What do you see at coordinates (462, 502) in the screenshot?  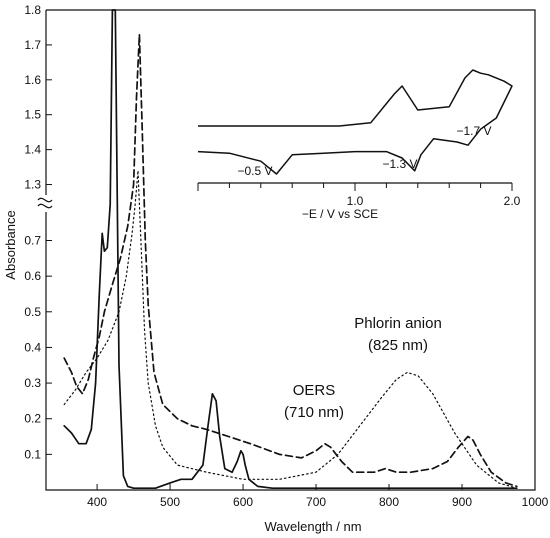 I see `x-tick-label-900: 900` at bounding box center [462, 502].